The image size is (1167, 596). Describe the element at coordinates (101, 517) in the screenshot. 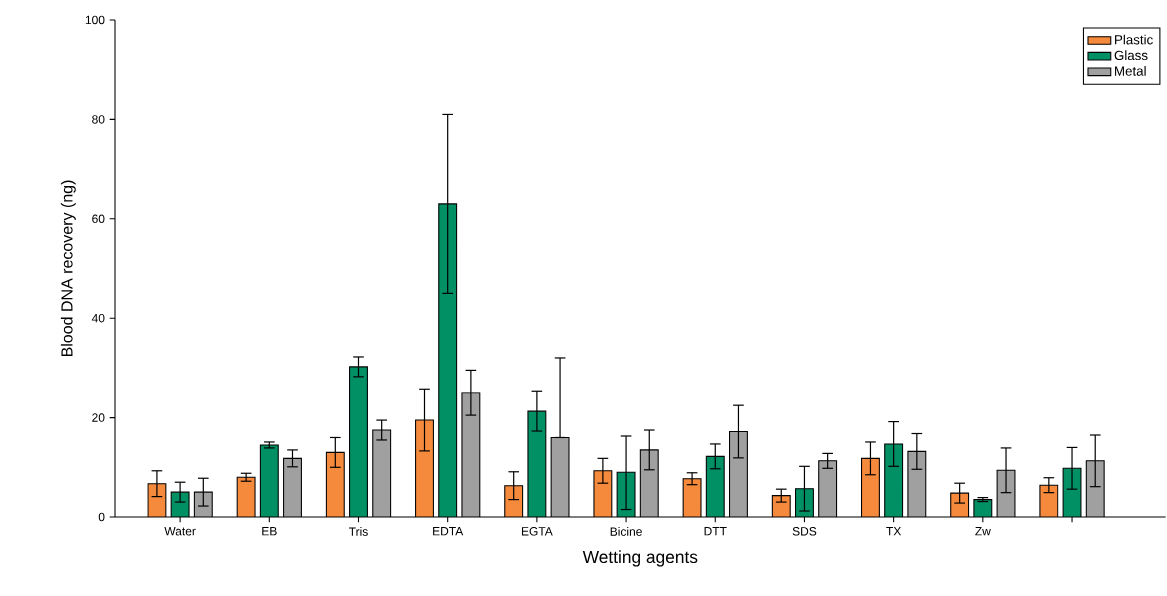

I see `y-tick-label: 0` at that location.